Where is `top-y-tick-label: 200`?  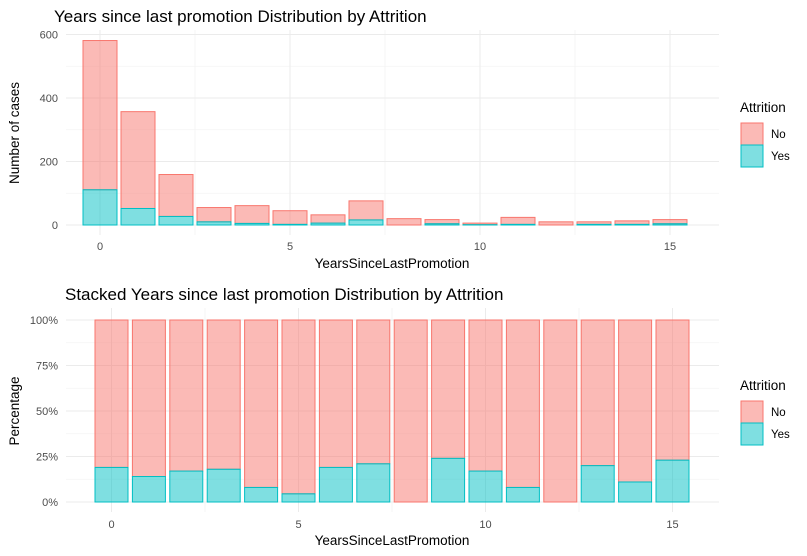
top-y-tick-label: 200 is located at coordinates (49, 163).